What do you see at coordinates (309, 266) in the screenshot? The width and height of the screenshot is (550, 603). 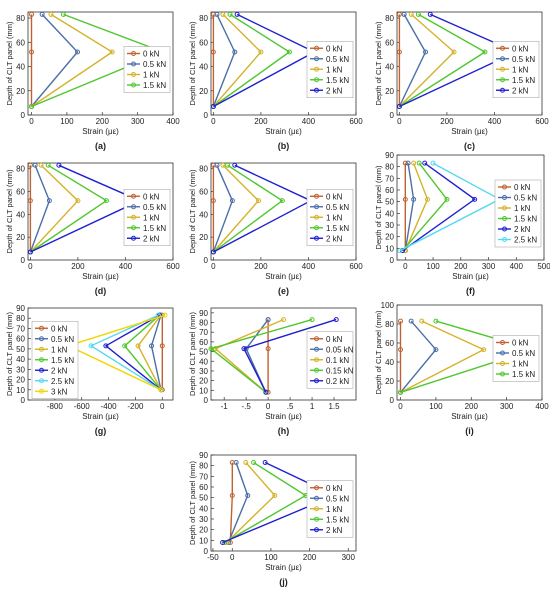 I see `x-tick-label: 400` at bounding box center [309, 266].